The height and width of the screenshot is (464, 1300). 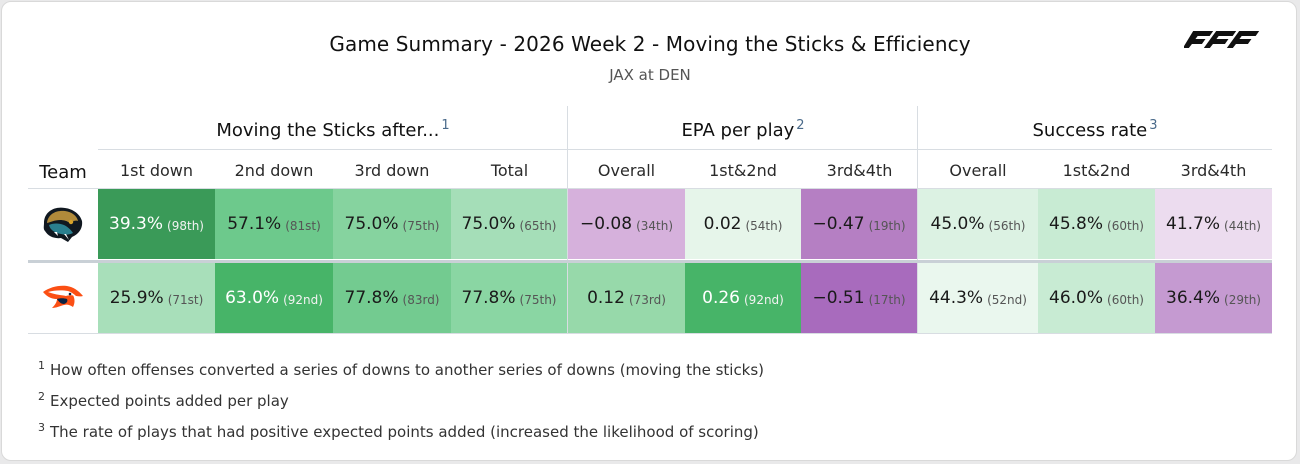 What do you see at coordinates (63, 172) in the screenshot?
I see `team-column-header: Team` at bounding box center [63, 172].